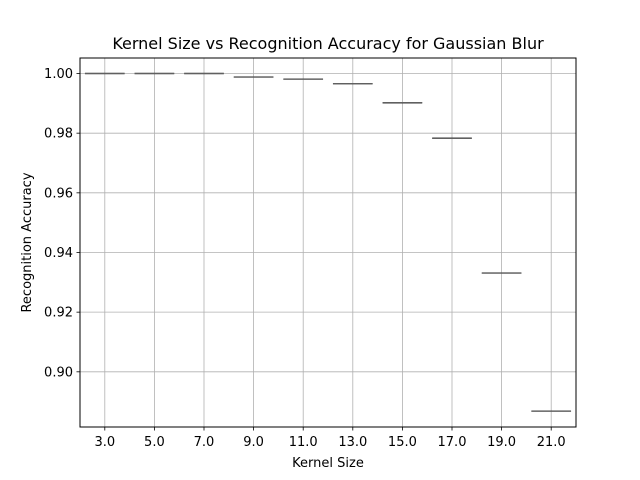 This screenshot has height=480, width=640. Describe the element at coordinates (253, 442) in the screenshot. I see `x-tick-label: 9.0` at that location.